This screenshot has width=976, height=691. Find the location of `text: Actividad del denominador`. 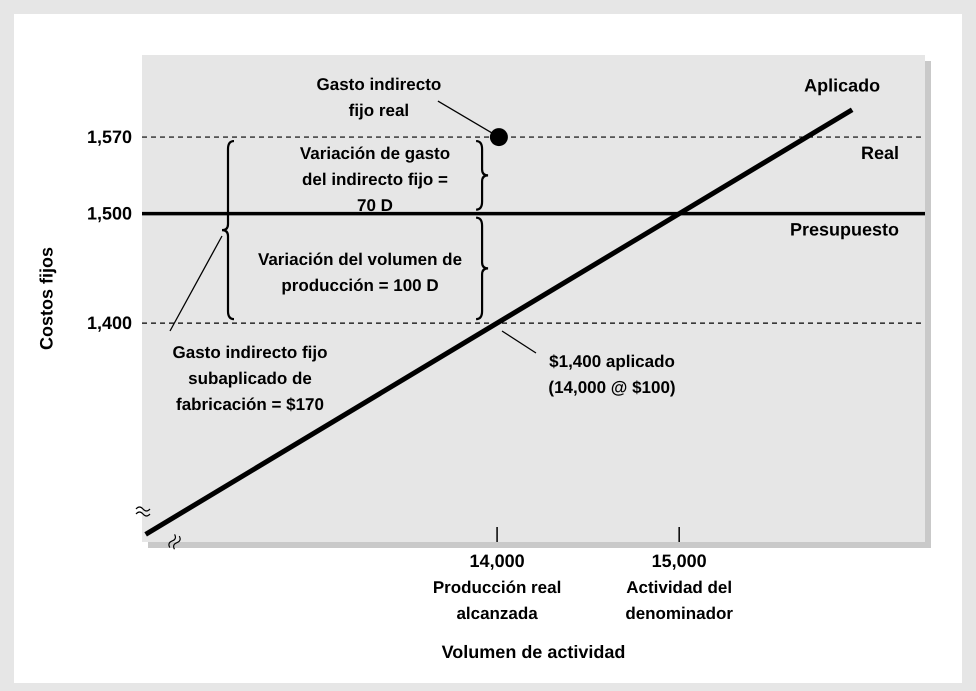

text: Actividad del denominador is located at coordinates (679, 601).